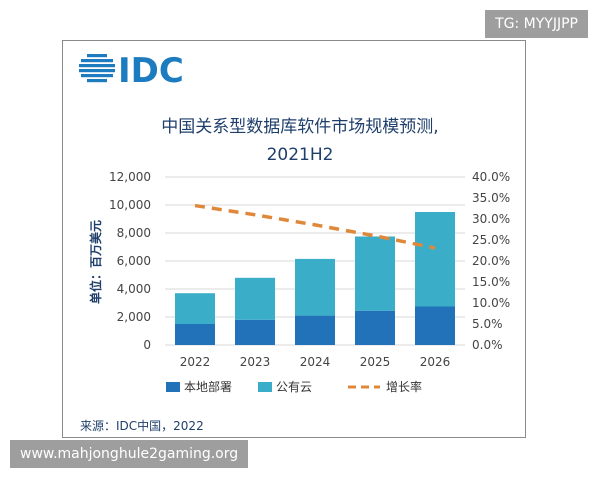 This screenshot has height=480, width=600. I want to click on y-tick-label: 10,000, so click(130, 205).